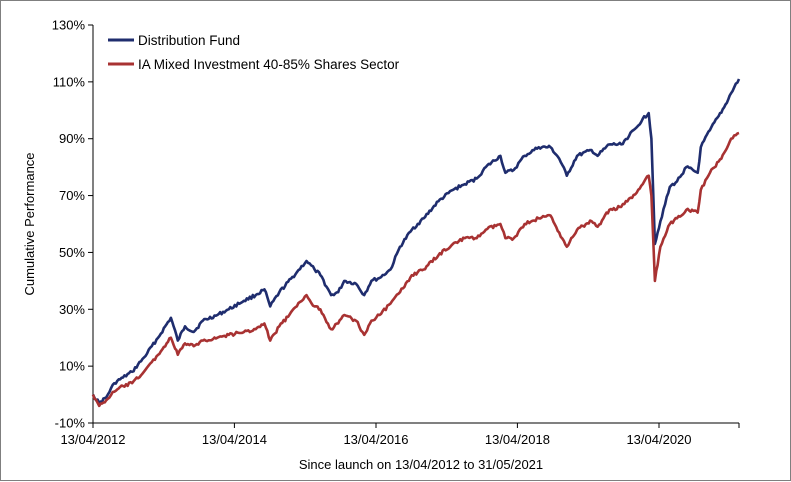 The width and height of the screenshot is (791, 482). I want to click on x-tick-label: 13/04/2012, so click(92, 439).